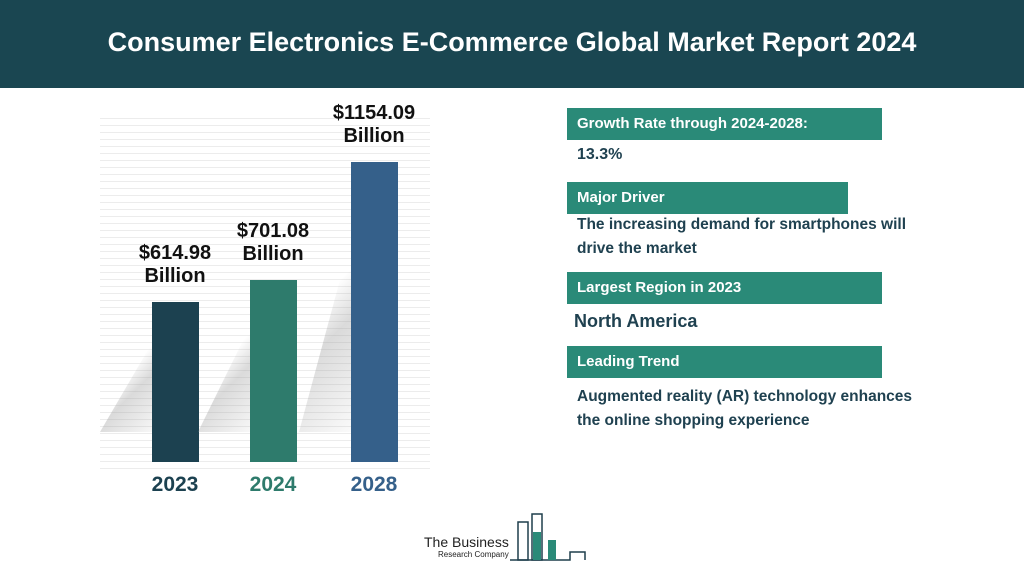  What do you see at coordinates (273, 484) in the screenshot?
I see `x-tick-label: 2024` at bounding box center [273, 484].